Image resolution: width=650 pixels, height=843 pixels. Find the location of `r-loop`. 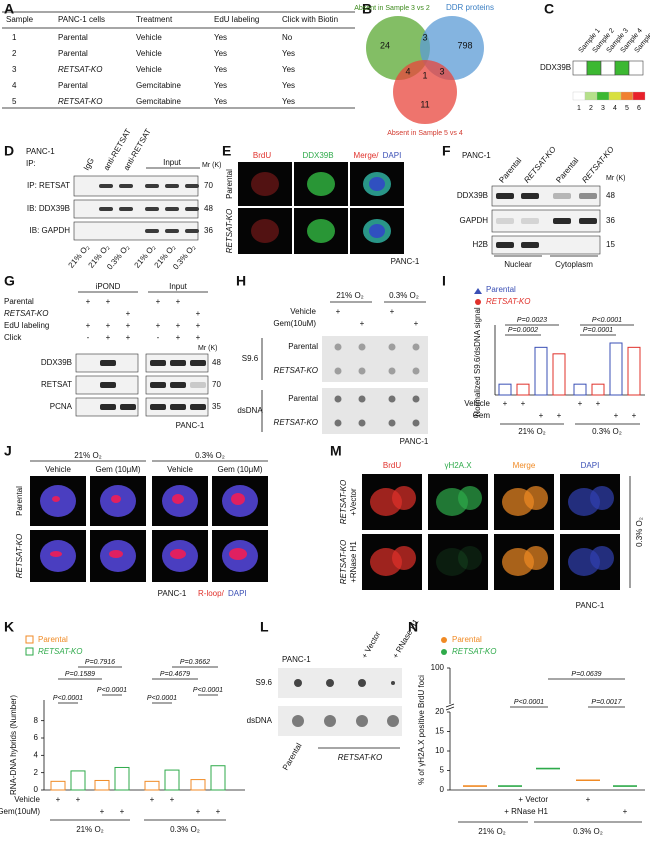

r-loop is located at coordinates (178, 554).